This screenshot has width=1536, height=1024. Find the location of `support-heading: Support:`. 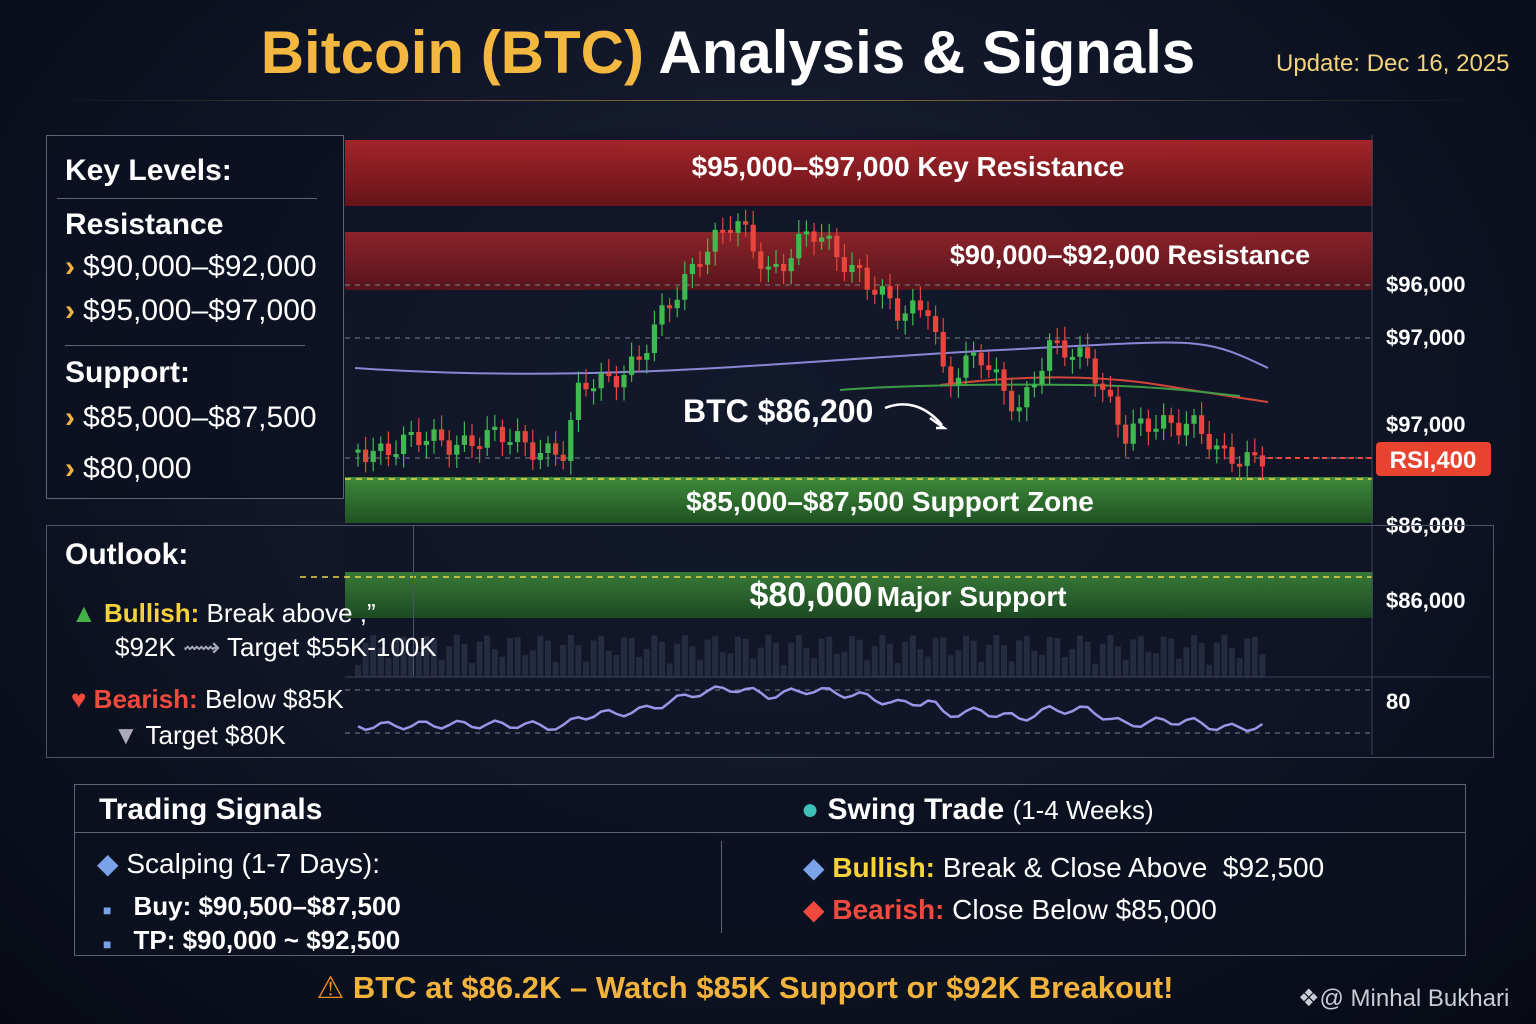

support-heading: Support: is located at coordinates (127, 372).